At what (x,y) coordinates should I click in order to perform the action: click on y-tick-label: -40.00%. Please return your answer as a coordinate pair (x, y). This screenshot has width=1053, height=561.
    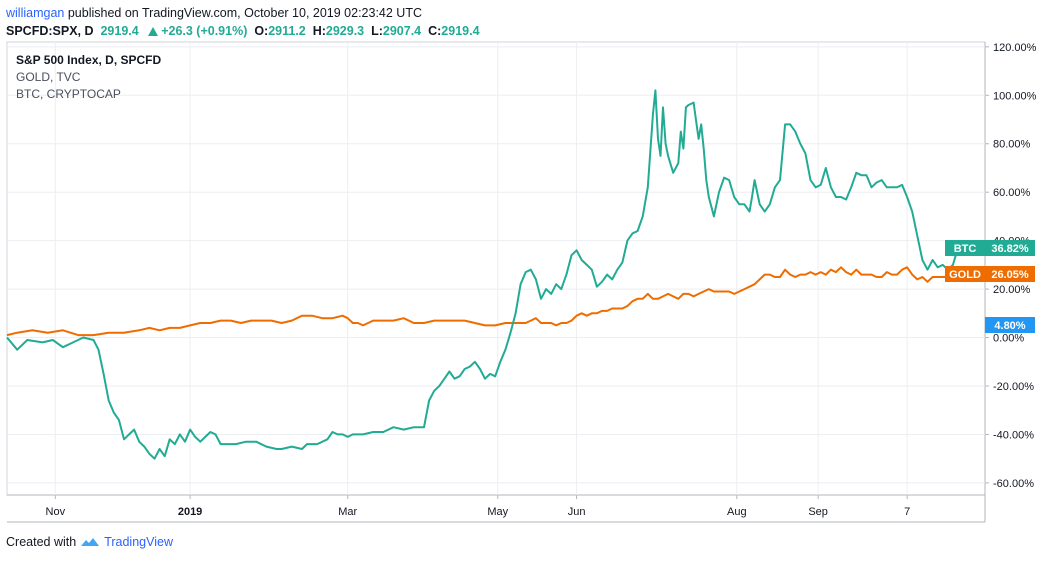
    Looking at the image, I should click on (1013, 435).